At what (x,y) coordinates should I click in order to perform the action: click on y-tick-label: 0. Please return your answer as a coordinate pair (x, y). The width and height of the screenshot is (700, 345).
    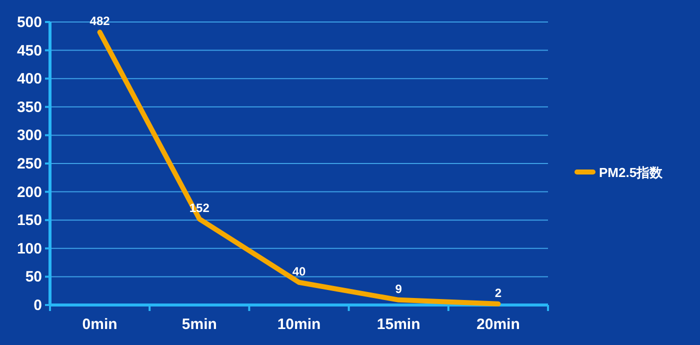
    Looking at the image, I should click on (38, 305).